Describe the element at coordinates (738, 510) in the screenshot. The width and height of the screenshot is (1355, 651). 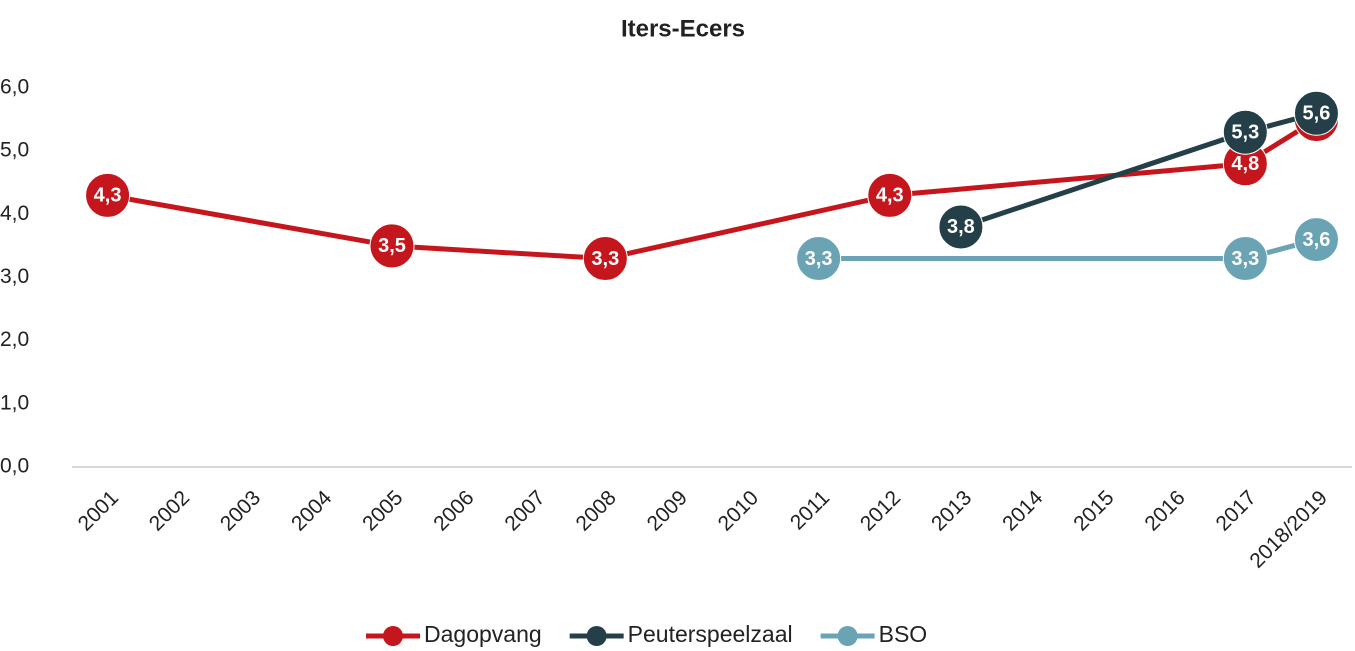
I see `x-tick-label: 2010` at that location.